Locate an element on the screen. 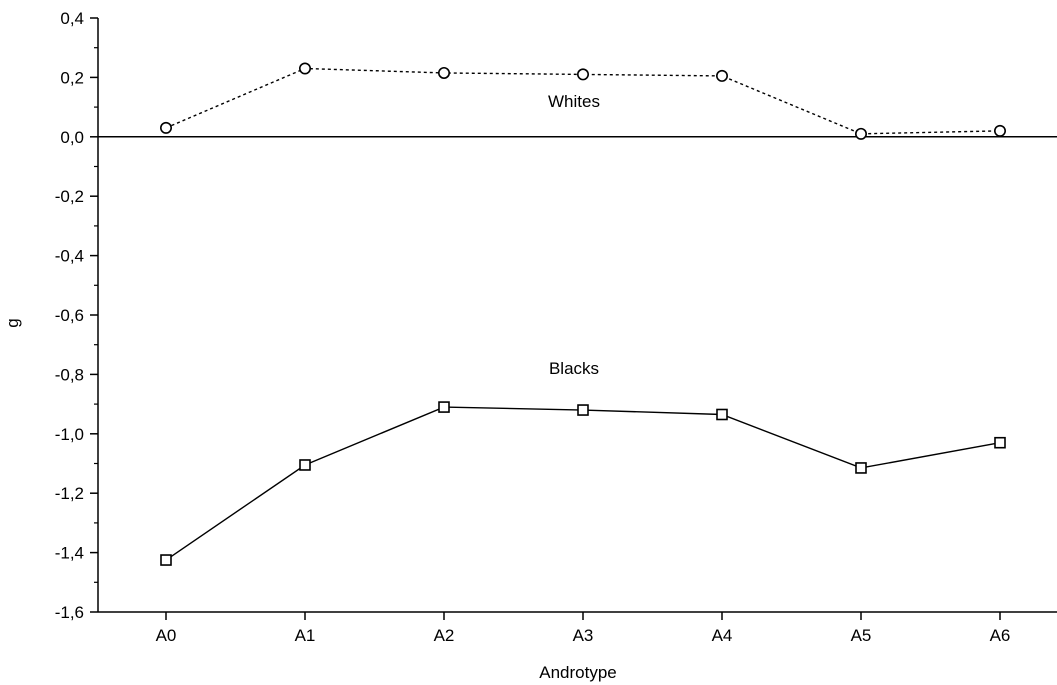 This screenshot has height=685, width=1057. x-tick-label: A2 is located at coordinates (444, 635).